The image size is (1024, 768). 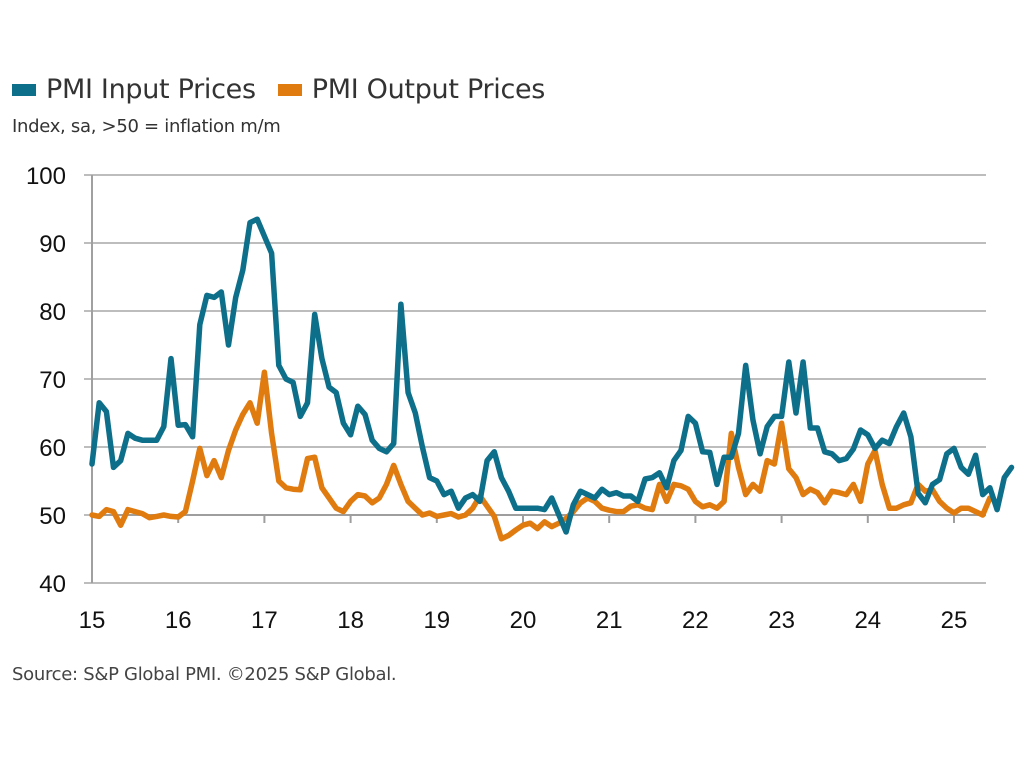 What do you see at coordinates (695, 620) in the screenshot?
I see `x-tick-label: 22` at bounding box center [695, 620].